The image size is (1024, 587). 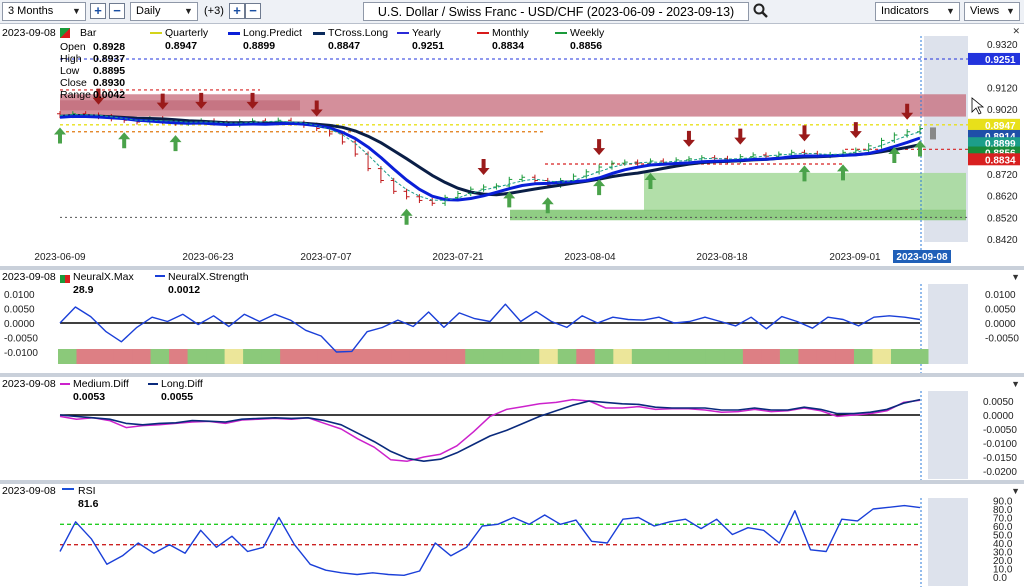 I want to click on date-axis-tick: 2023-06-23, so click(x=208, y=257).